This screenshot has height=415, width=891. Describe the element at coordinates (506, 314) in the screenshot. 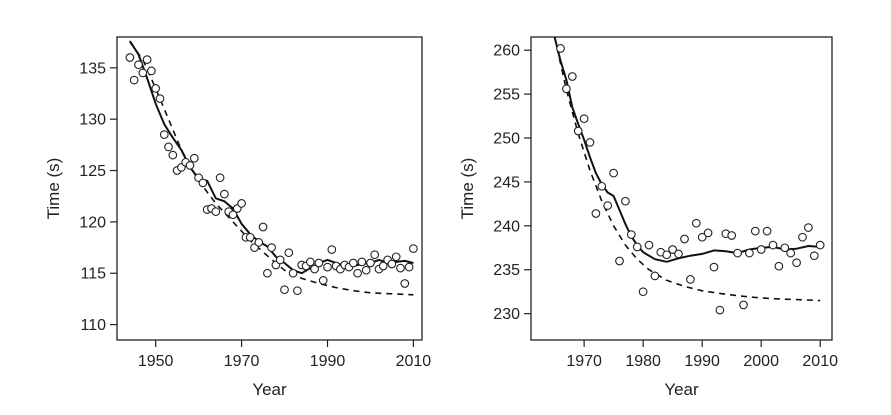

I see `y-tick-label: 230` at that location.